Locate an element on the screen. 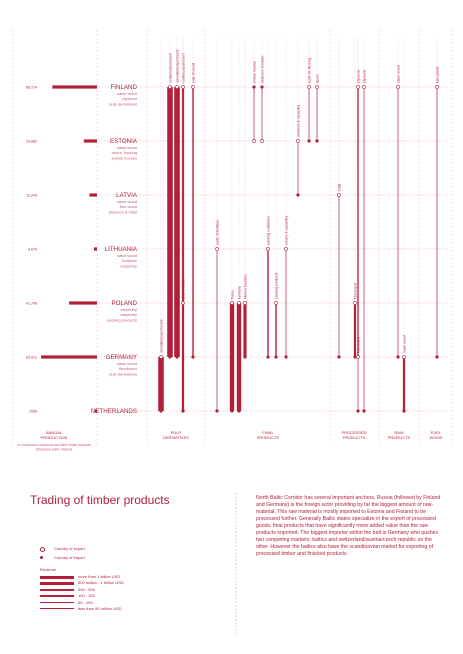 Image resolution: width=463 pixels, height=654 pixels. legend-revenue-item: 100 - 300 is located at coordinates (100, 596).